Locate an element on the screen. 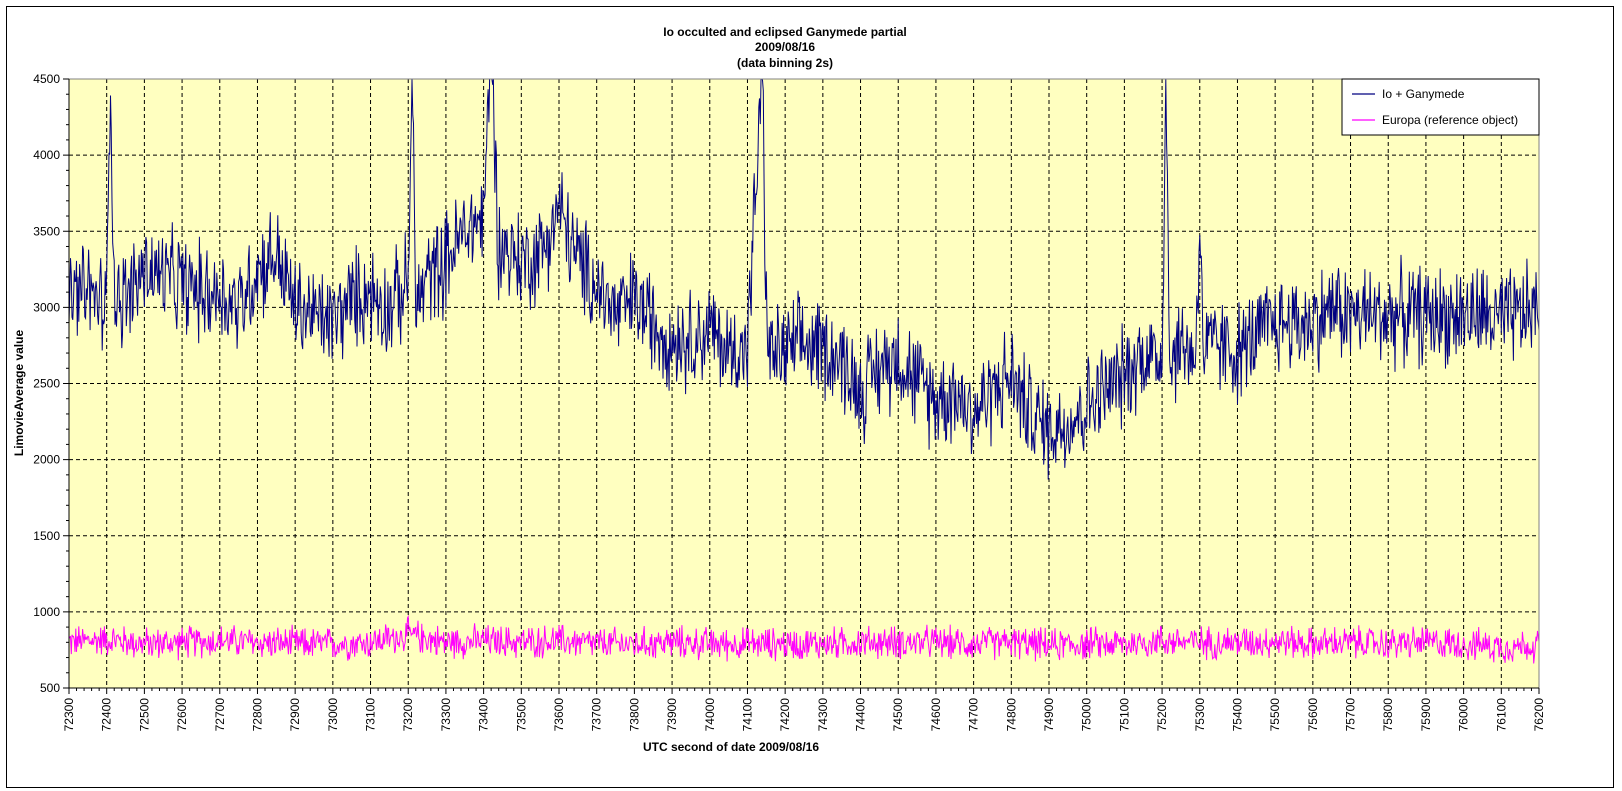 The height and width of the screenshot is (791, 1622). legend-label-io-ganymede: Io + Ganymede is located at coordinates (1423, 94).